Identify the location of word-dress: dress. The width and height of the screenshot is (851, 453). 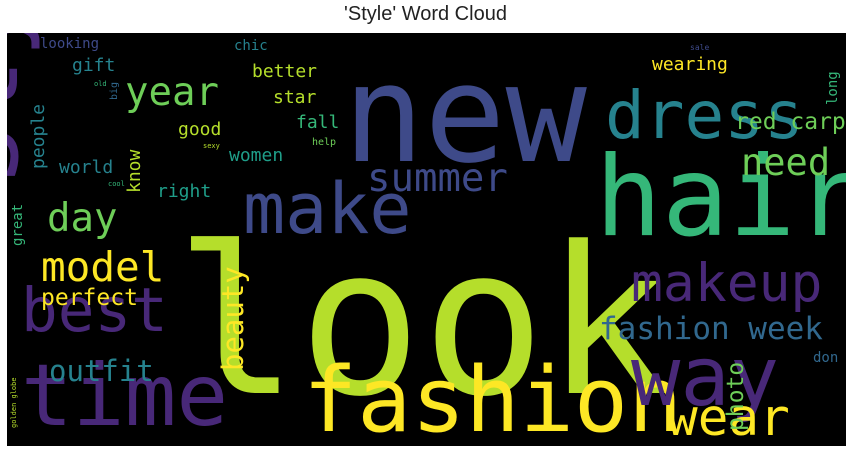
(704, 115).